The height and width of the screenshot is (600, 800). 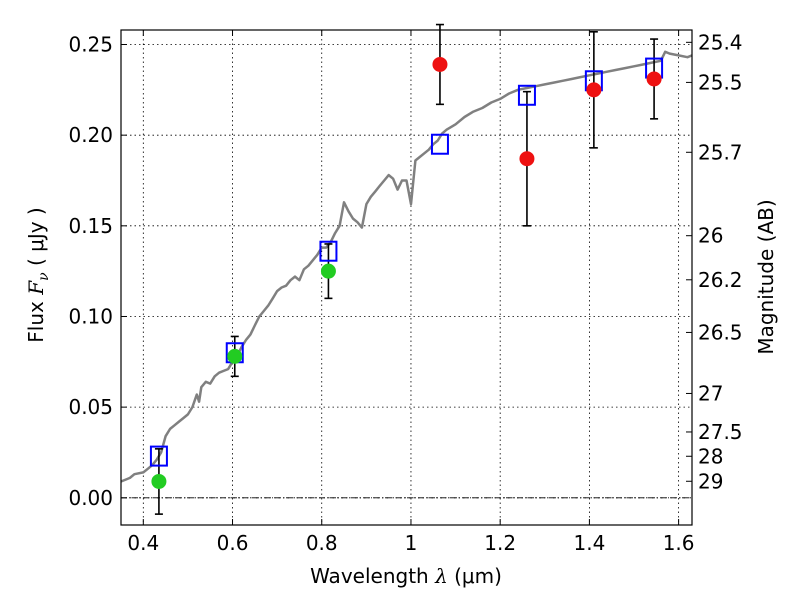 I want to click on x-tick-label: 0.8, so click(x=322, y=543).